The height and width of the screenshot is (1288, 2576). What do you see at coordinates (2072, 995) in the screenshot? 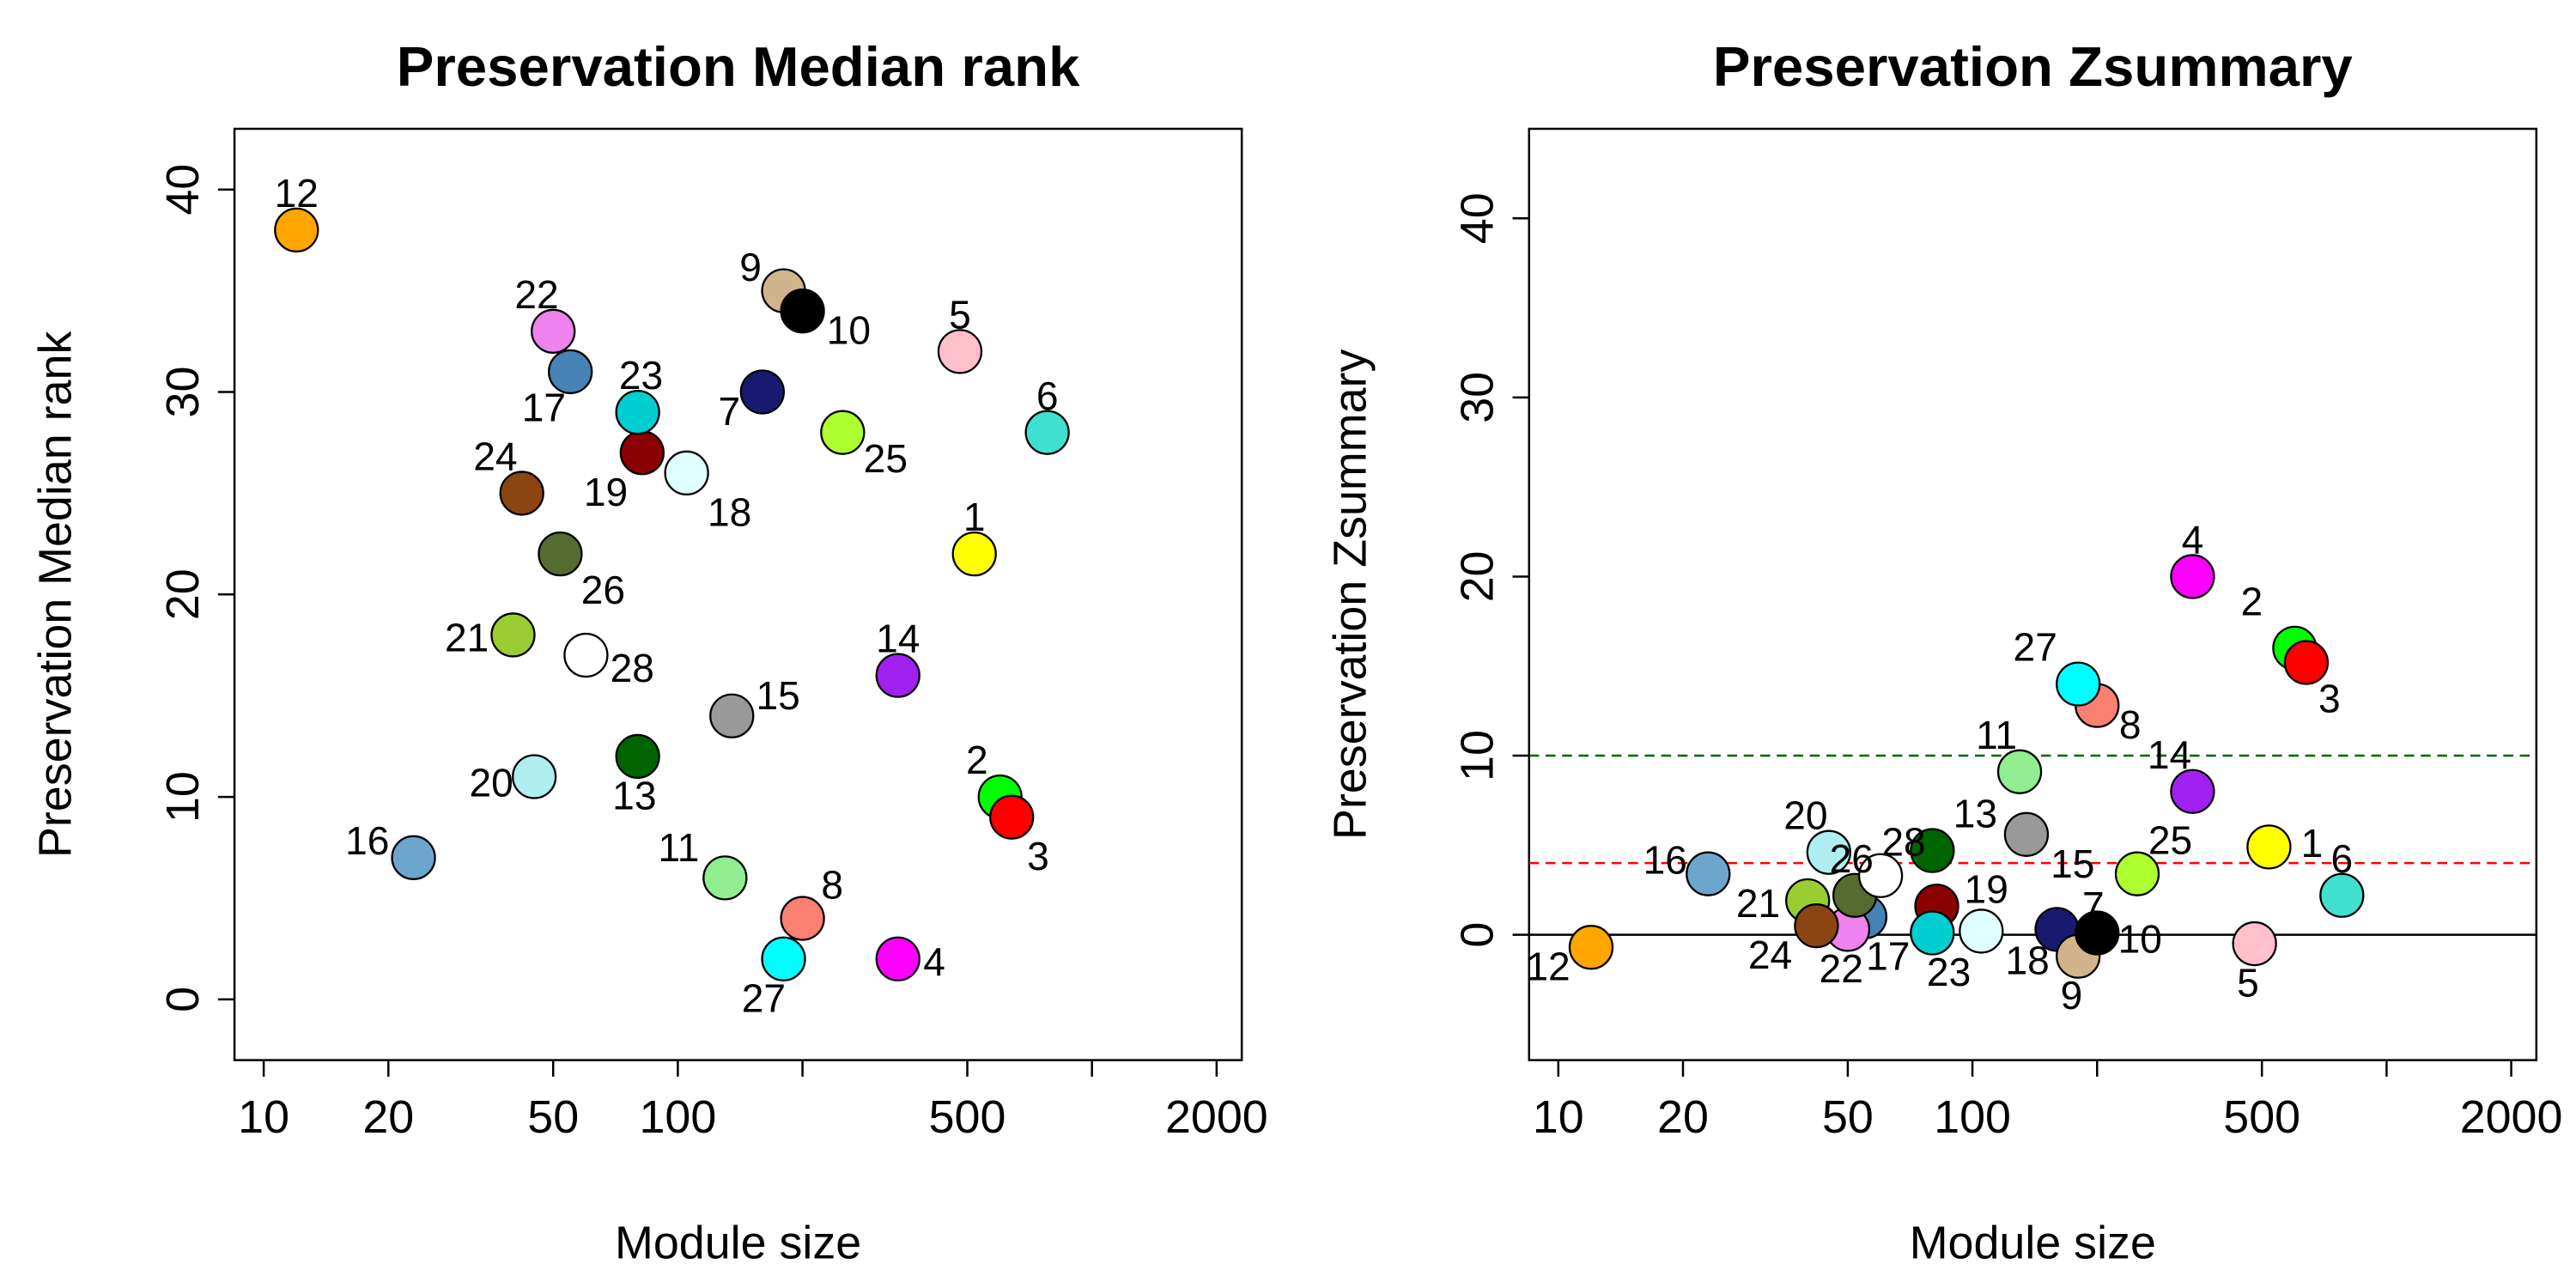
I see `point-label: 9` at bounding box center [2072, 995].